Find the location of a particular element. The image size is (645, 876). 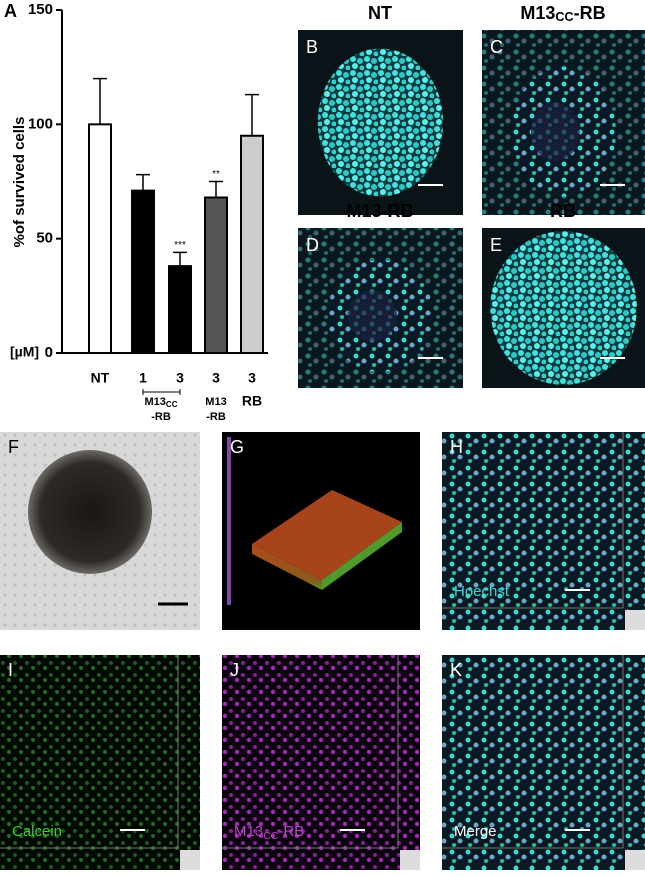

panel-title-main: NT is located at coordinates (380, 13).